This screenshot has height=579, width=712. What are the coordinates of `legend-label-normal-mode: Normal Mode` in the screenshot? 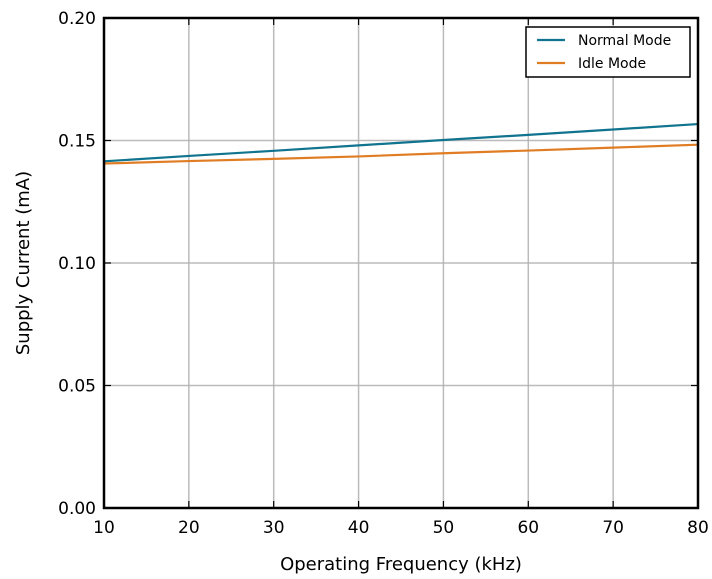 It's located at (624, 41).